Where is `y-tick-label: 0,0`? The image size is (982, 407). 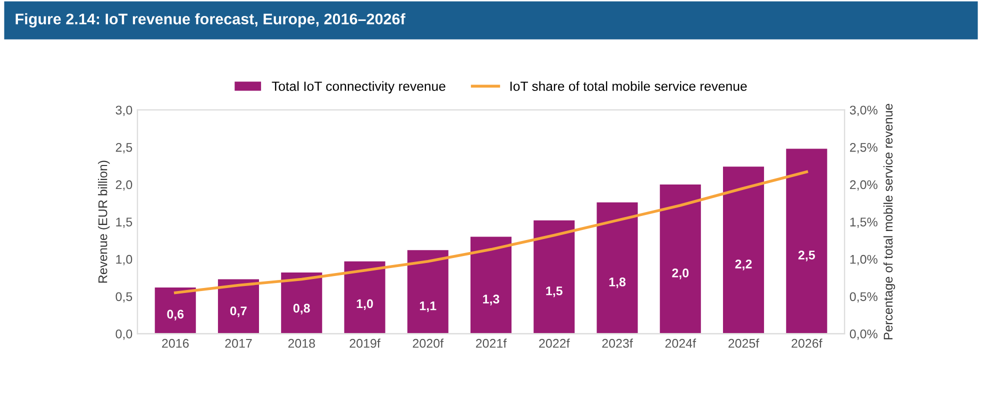
y-tick-label: 0,0 is located at coordinates (124, 335).